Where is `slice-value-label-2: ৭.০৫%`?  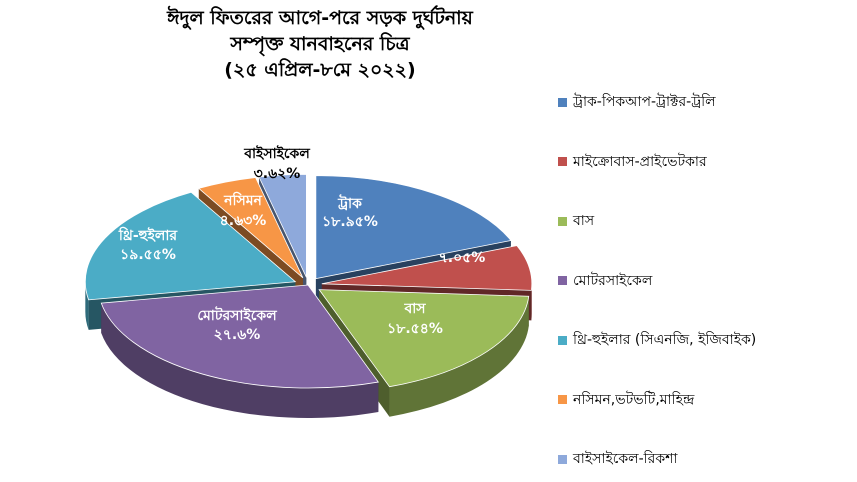 slice-value-label-2: ৭.০৫% is located at coordinates (462, 258).